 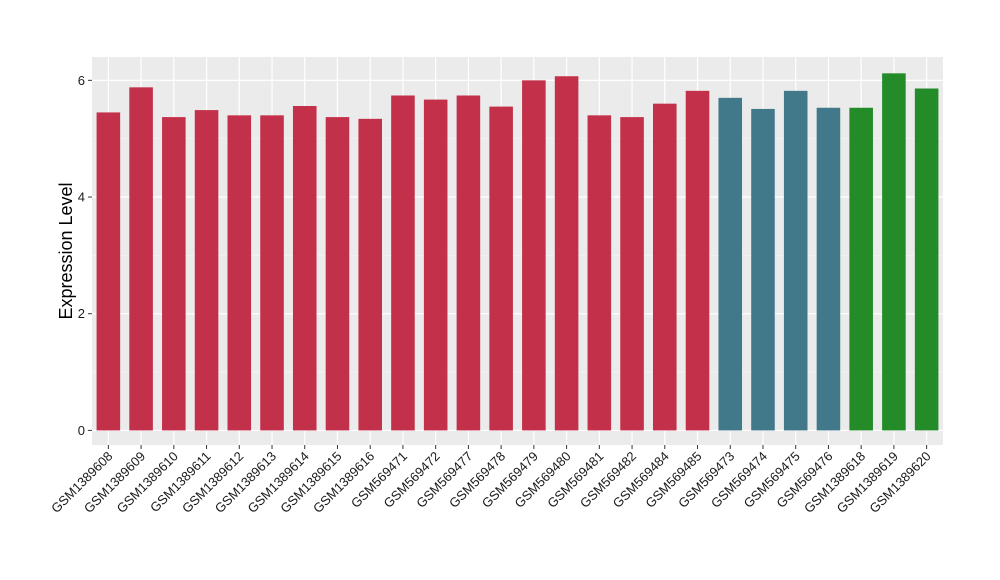 What do you see at coordinates (81, 313) in the screenshot?
I see `y-tick-label: 2` at bounding box center [81, 313].